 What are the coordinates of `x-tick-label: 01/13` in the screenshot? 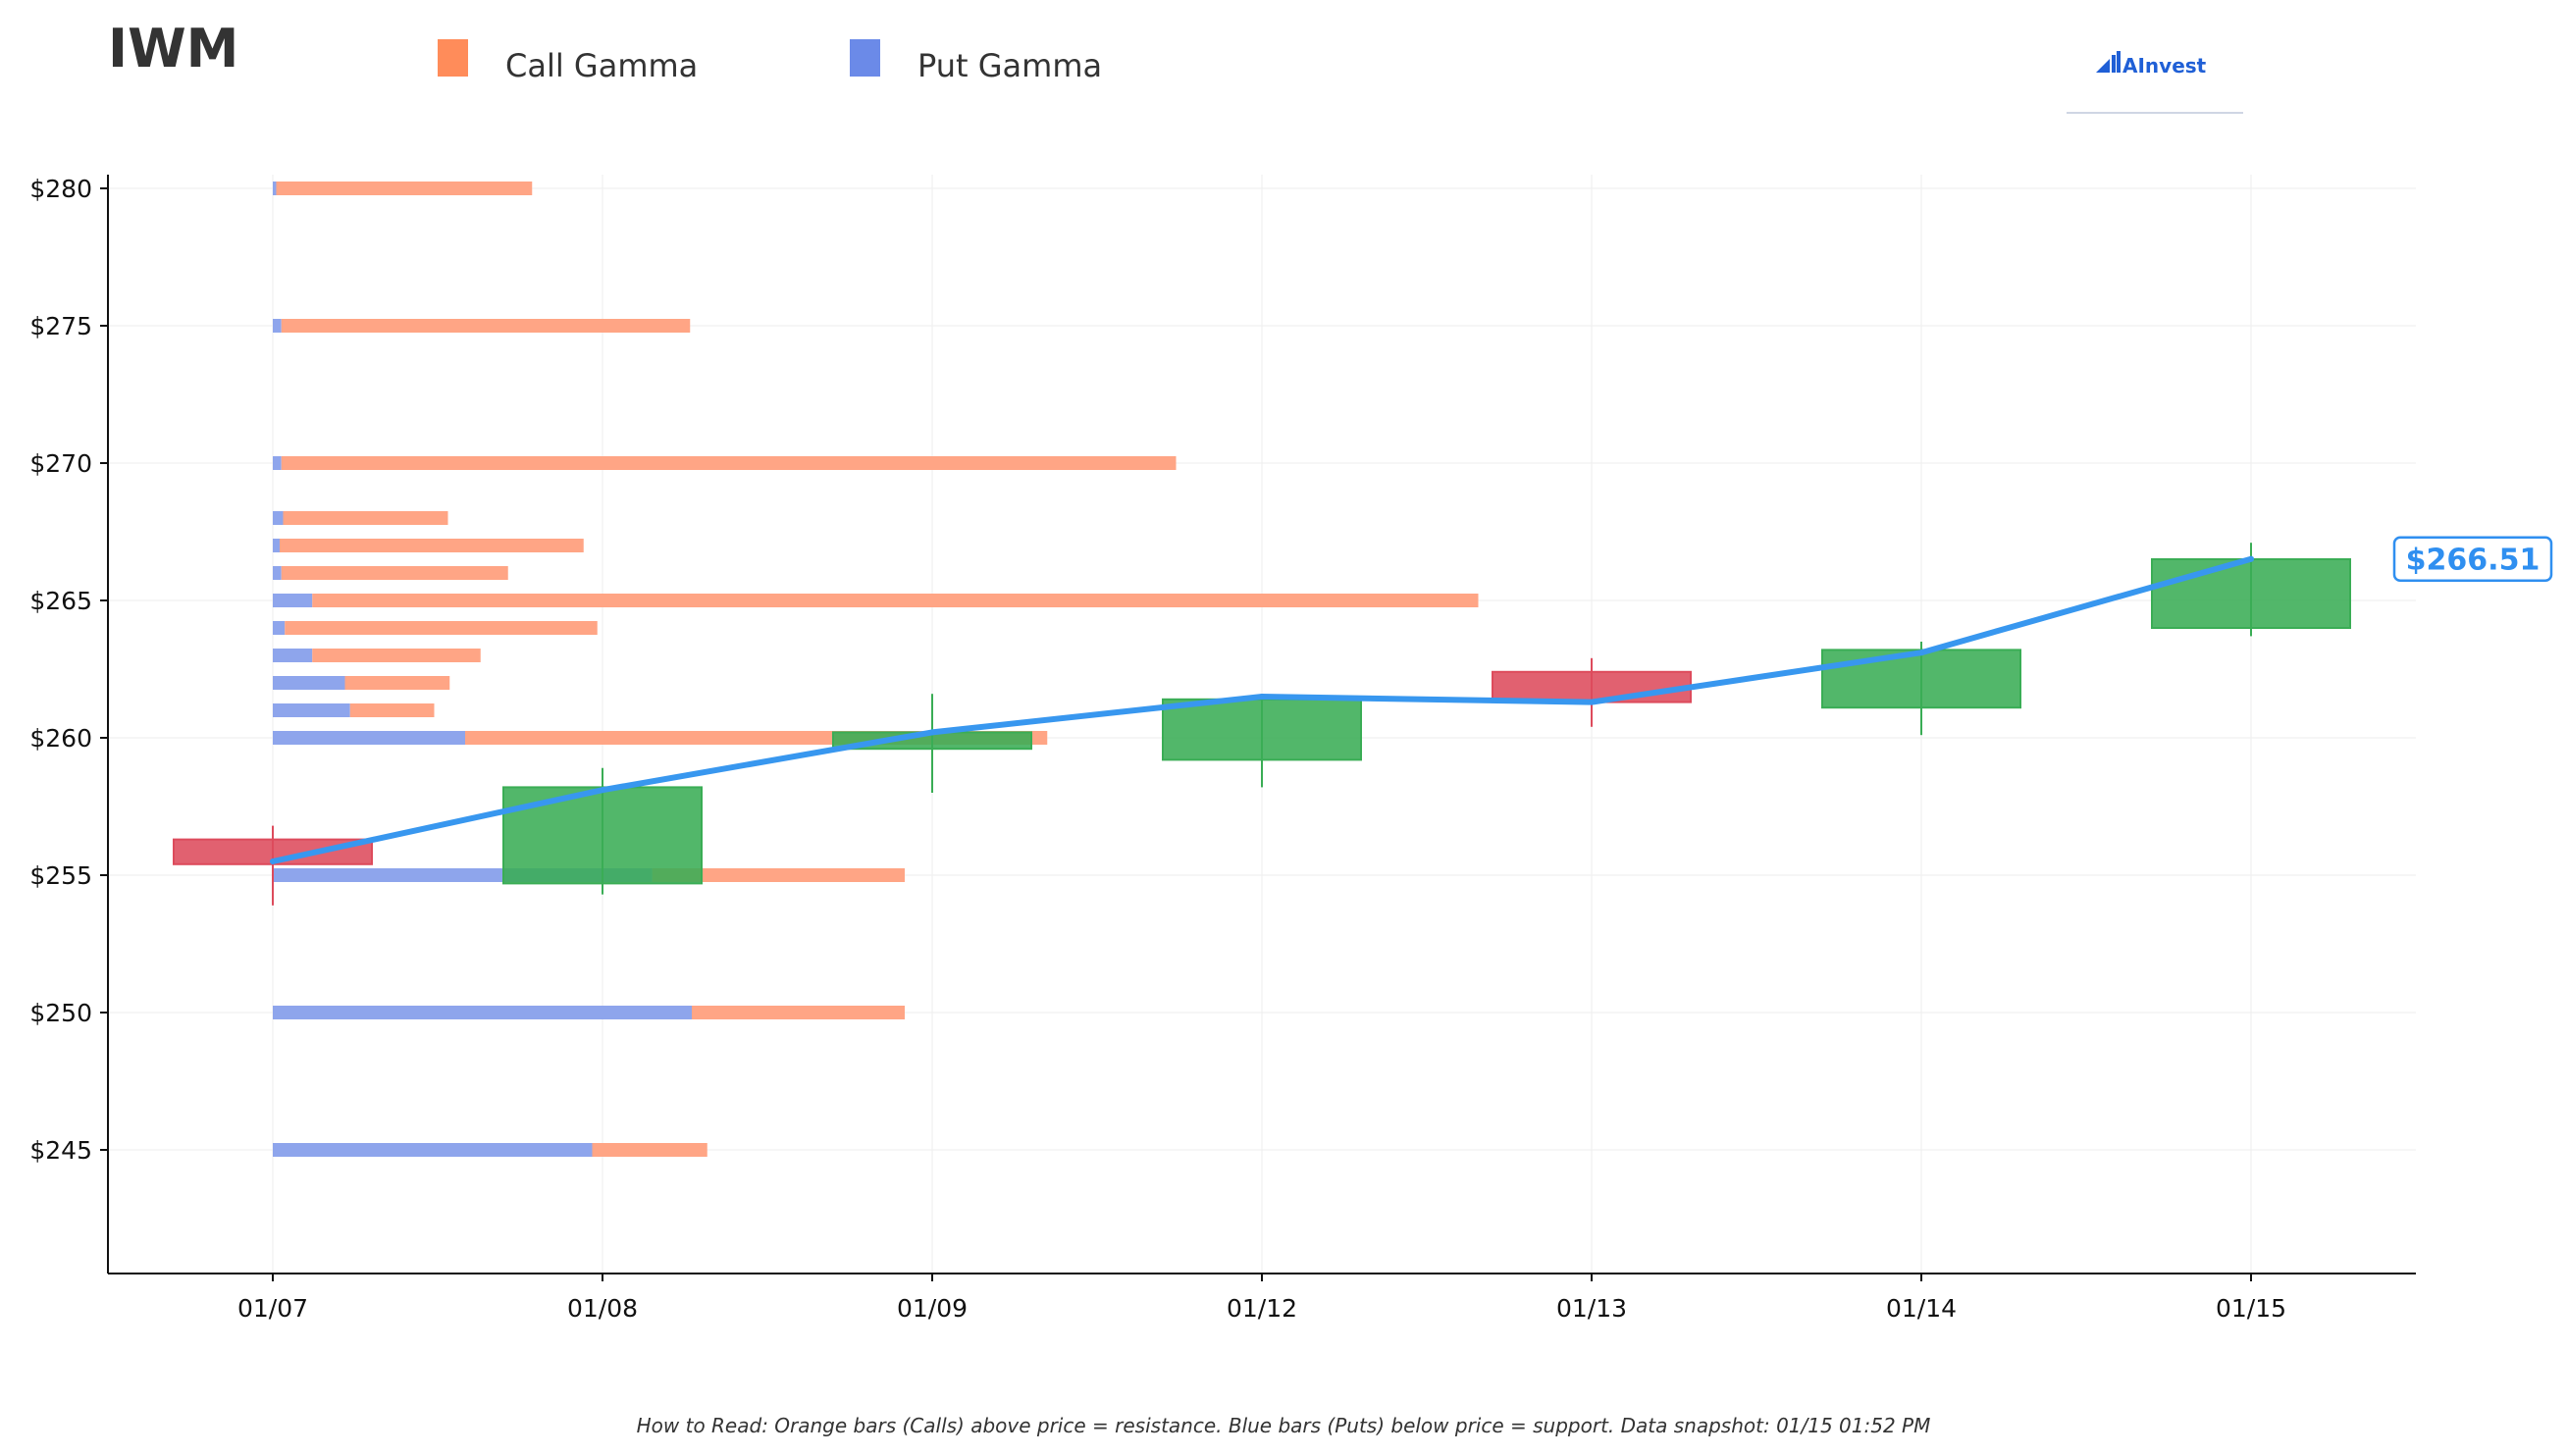 It's located at (1591, 1308).